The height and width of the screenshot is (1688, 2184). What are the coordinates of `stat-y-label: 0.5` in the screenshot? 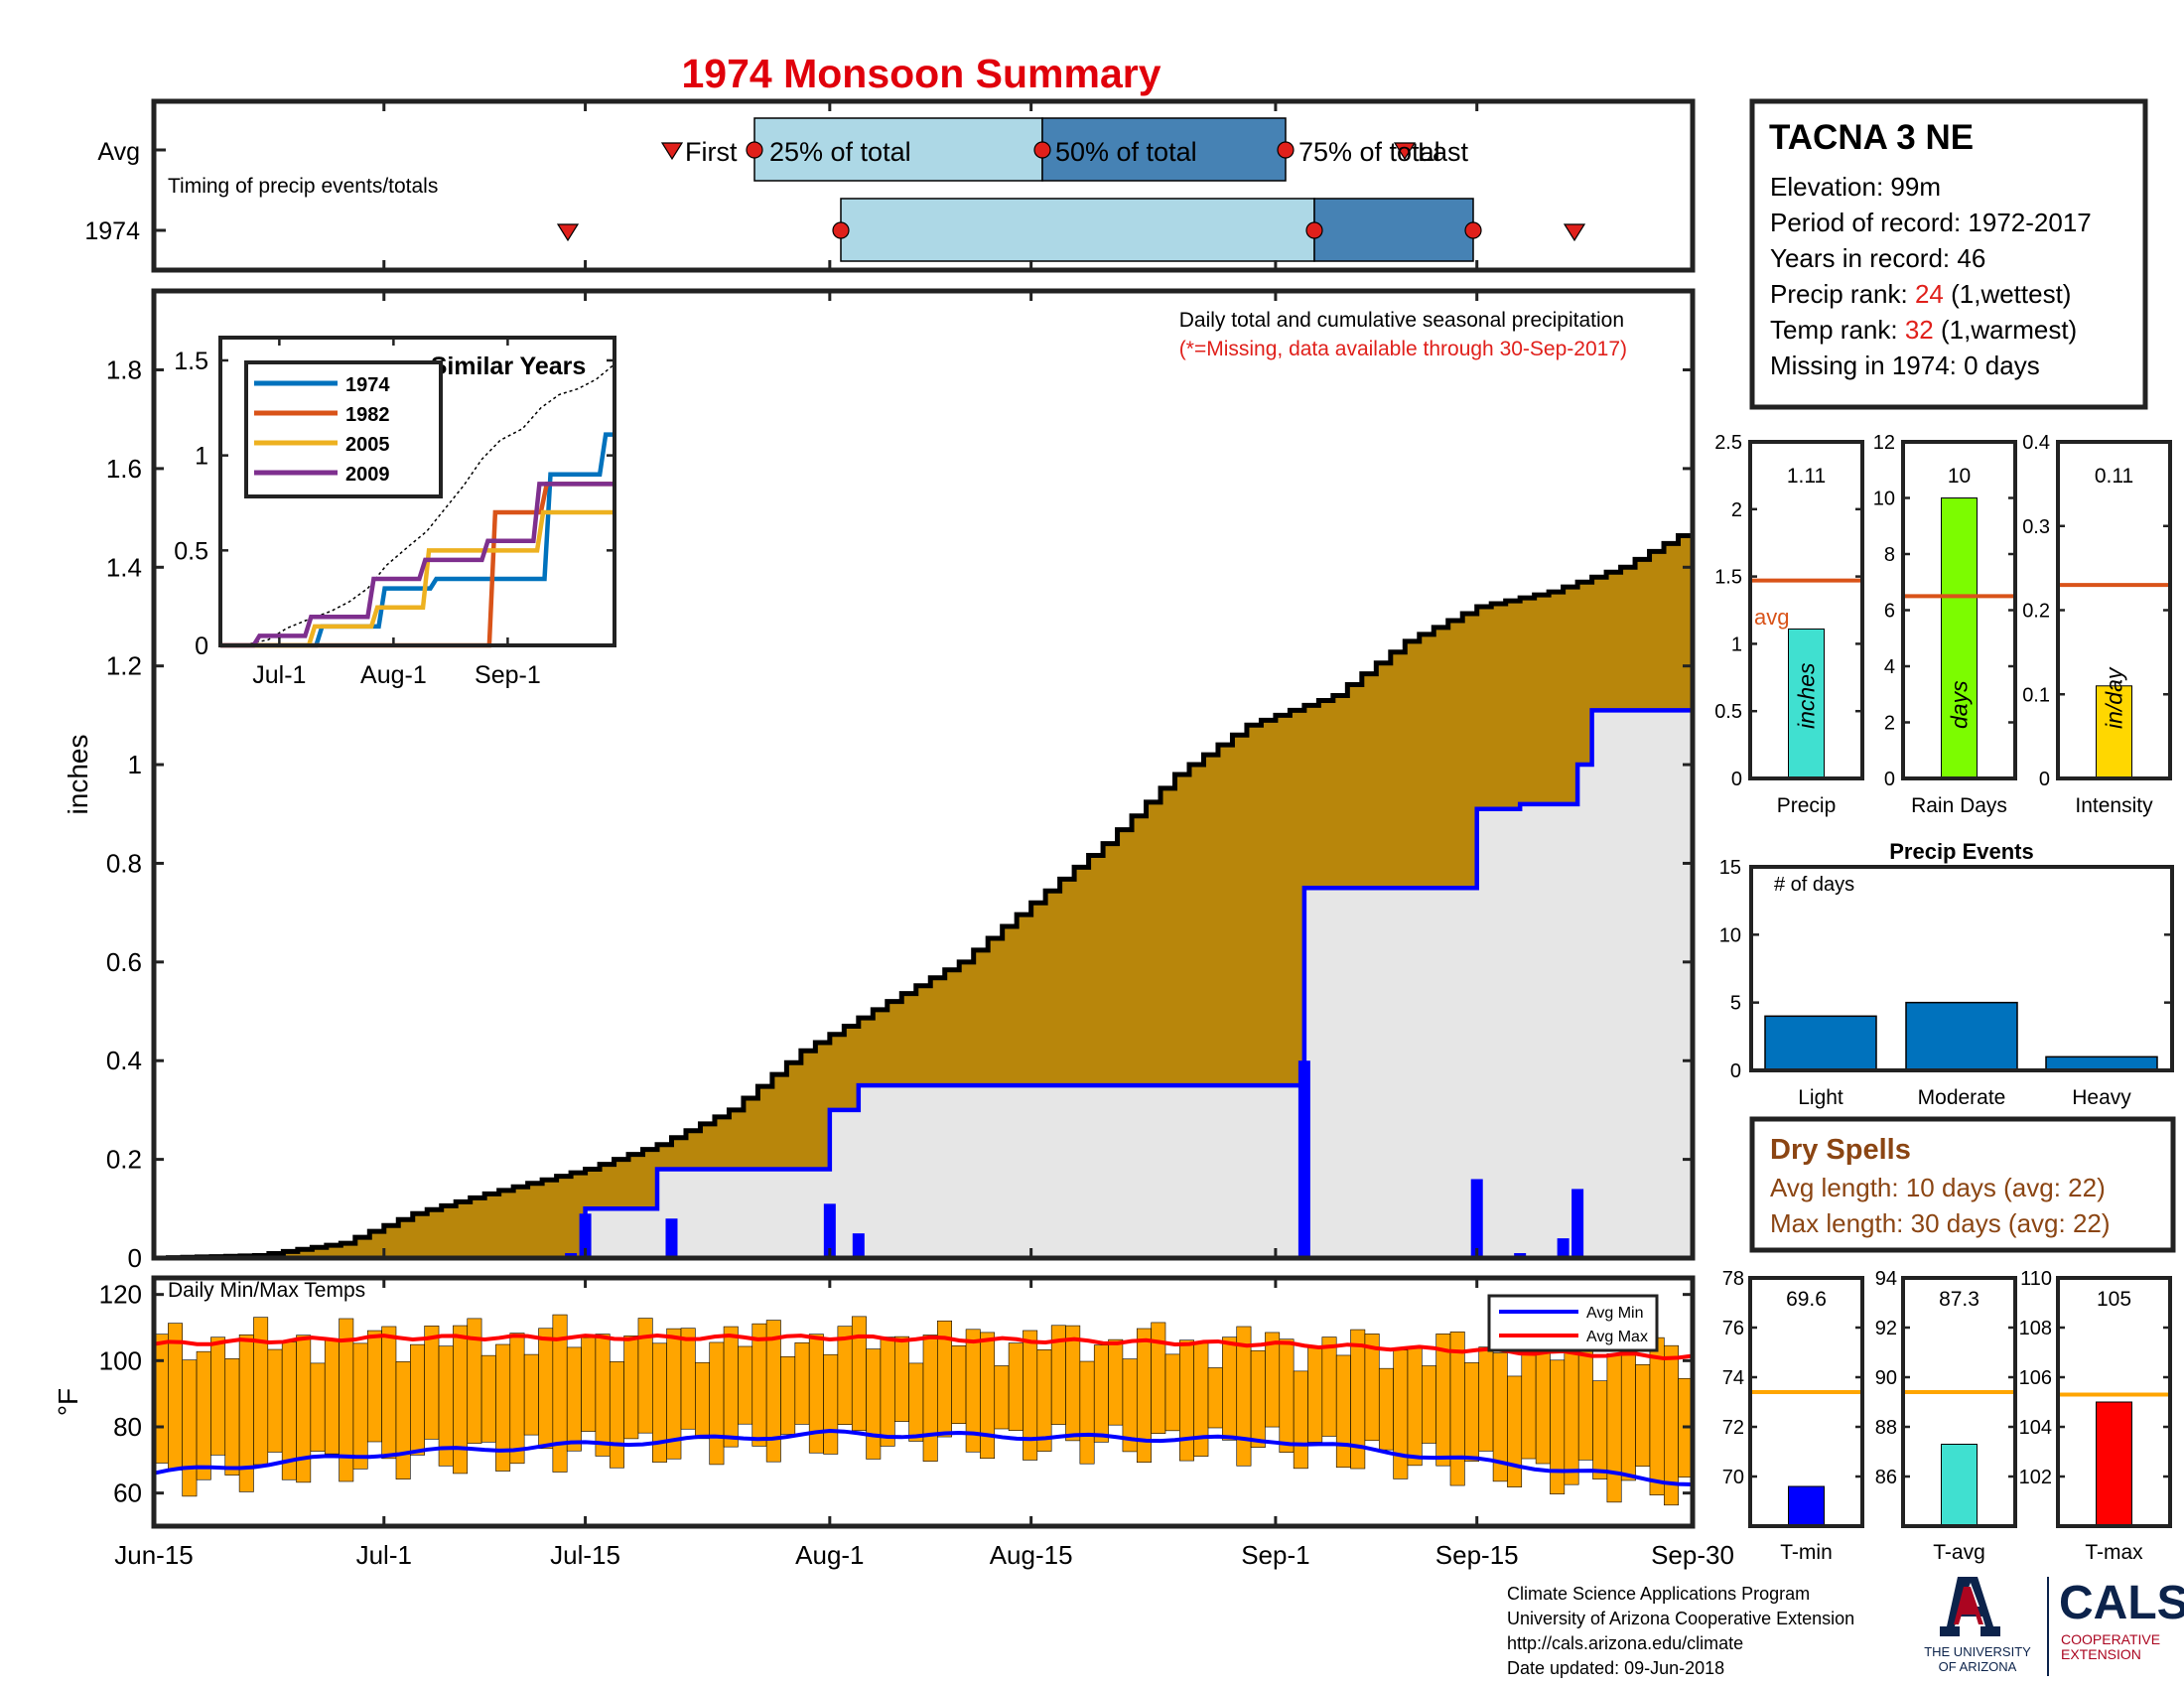 It's located at (1728, 712).